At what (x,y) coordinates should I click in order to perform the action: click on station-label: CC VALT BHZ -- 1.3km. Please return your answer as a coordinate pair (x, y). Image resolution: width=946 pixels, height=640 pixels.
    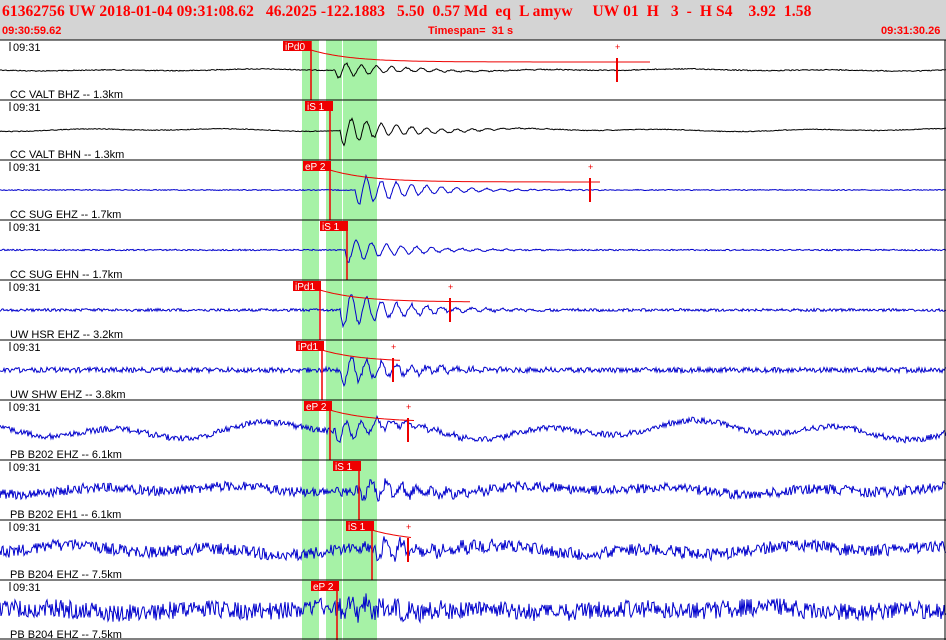
    Looking at the image, I should click on (66, 95).